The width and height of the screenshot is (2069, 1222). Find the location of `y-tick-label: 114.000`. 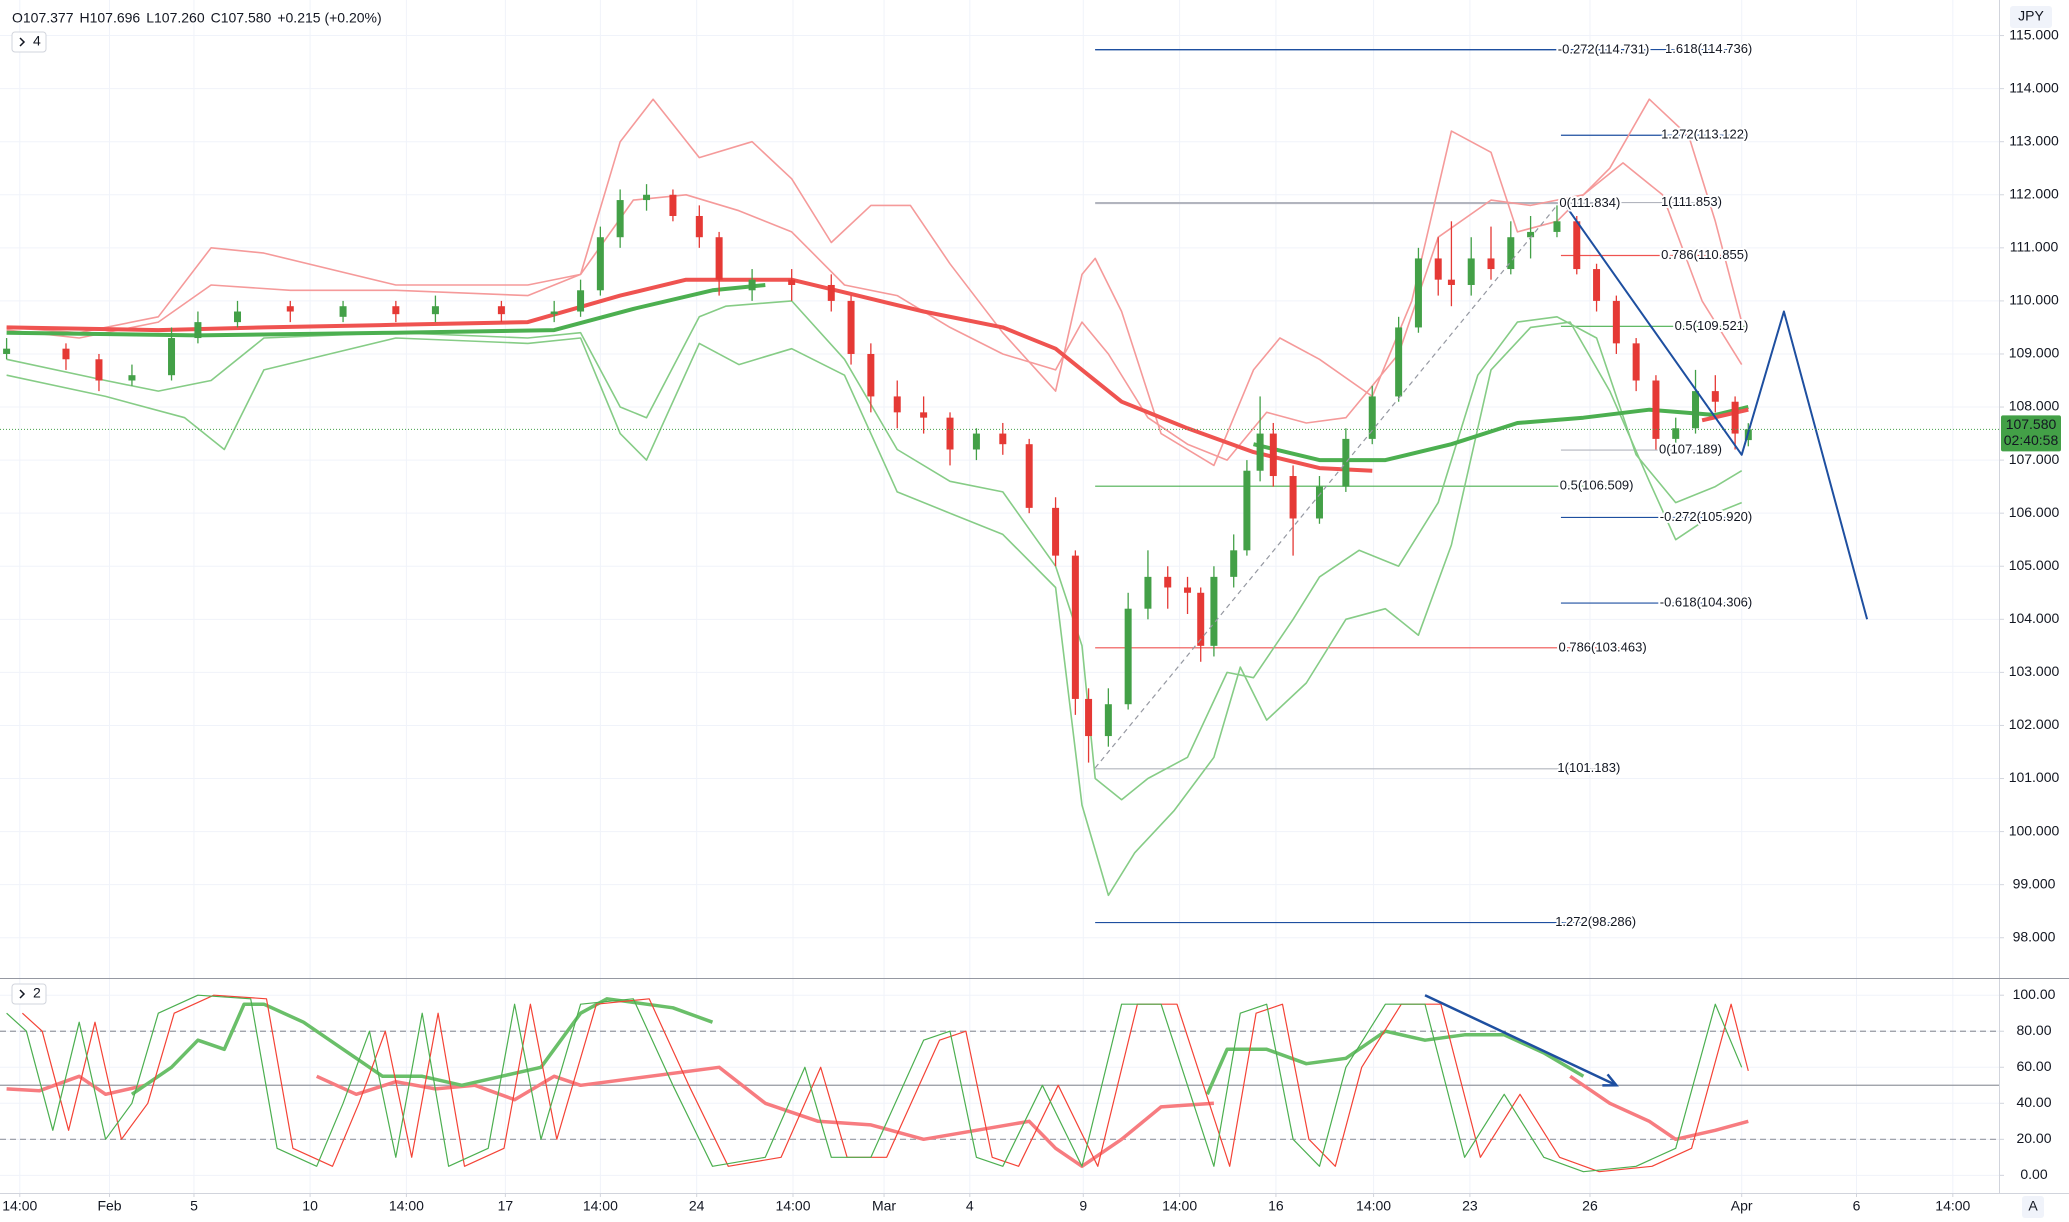

y-tick-label: 114.000 is located at coordinates (2034, 87).